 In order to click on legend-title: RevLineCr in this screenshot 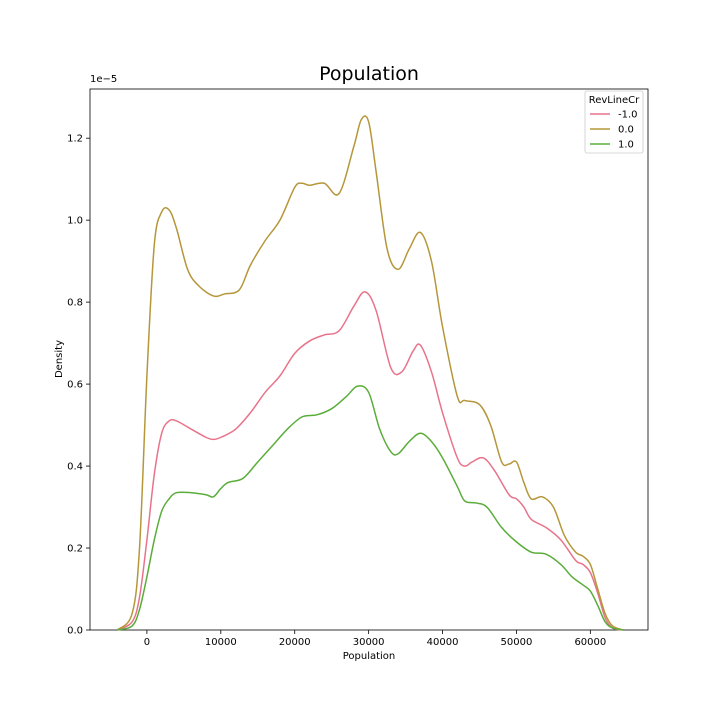, I will do `click(614, 100)`.